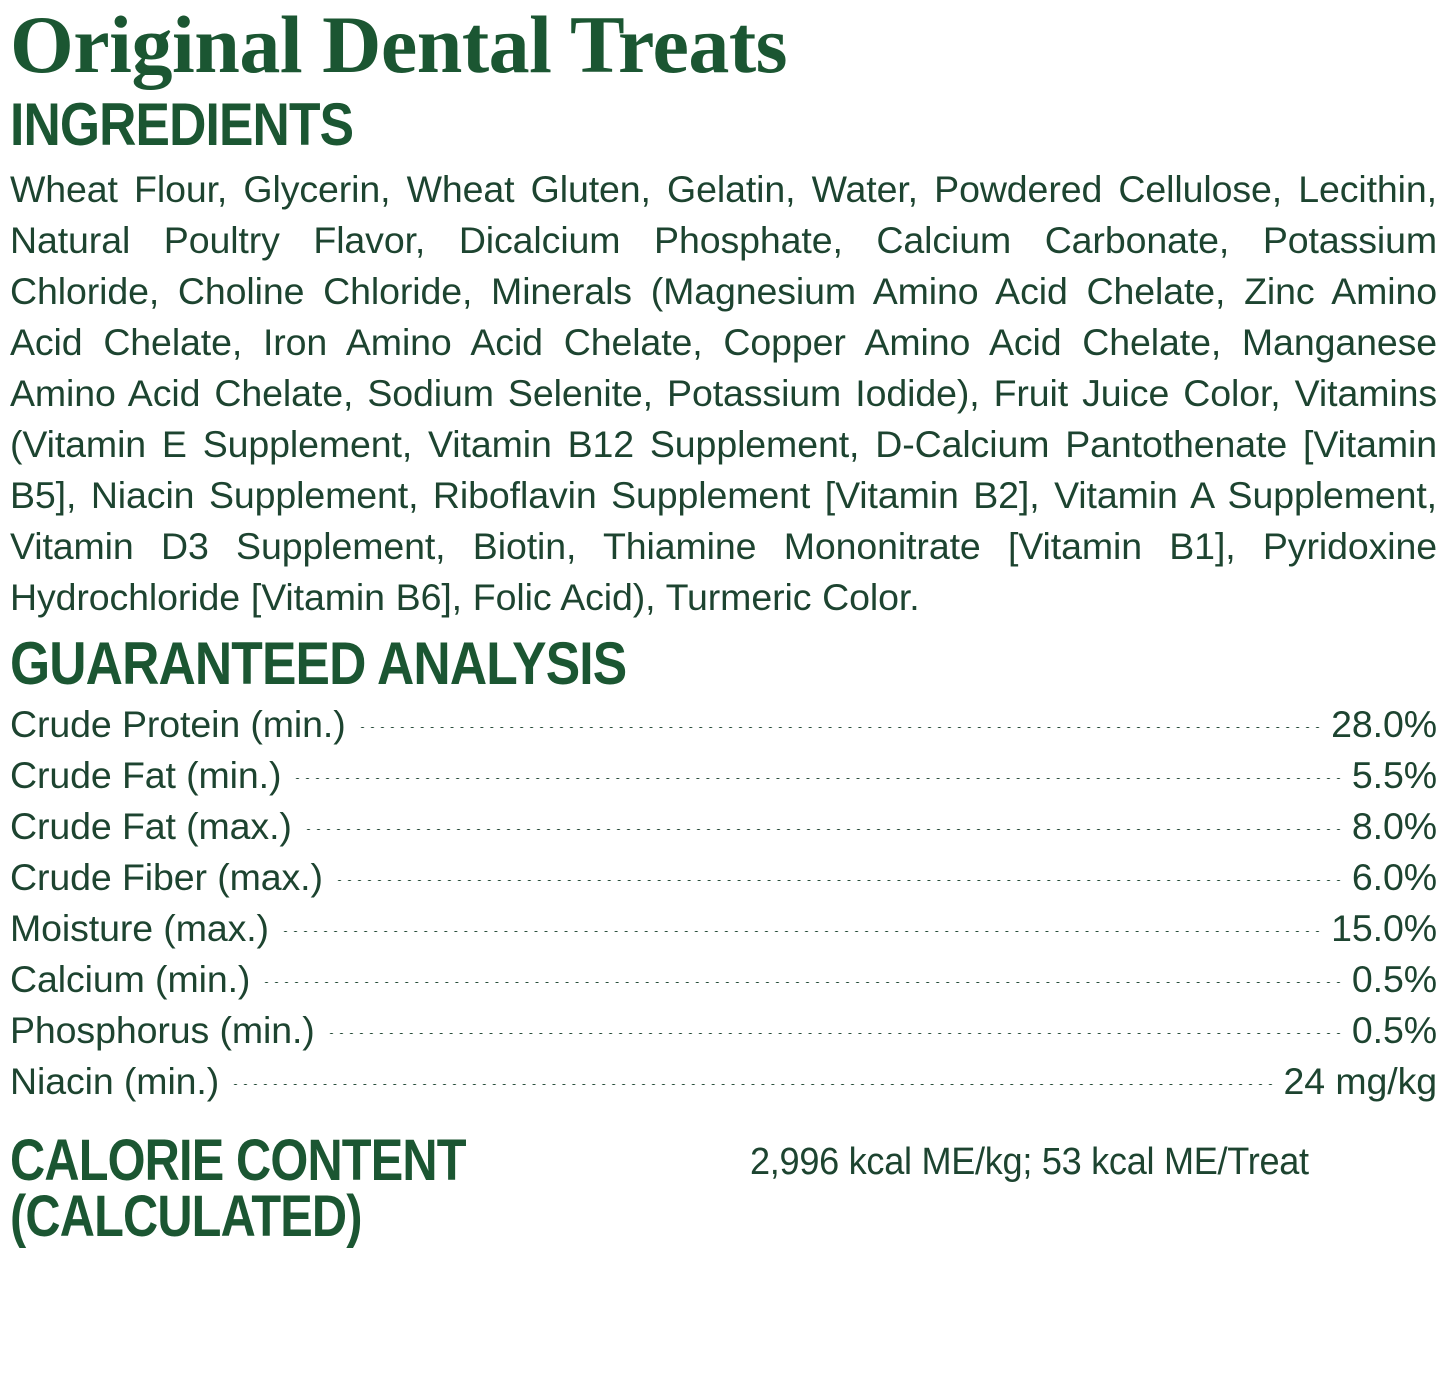 Image resolution: width=1445 pixels, height=1376 pixels. What do you see at coordinates (723, 928) in the screenshot?
I see `analysis-row: Moisture (max.) 15.0%` at bounding box center [723, 928].